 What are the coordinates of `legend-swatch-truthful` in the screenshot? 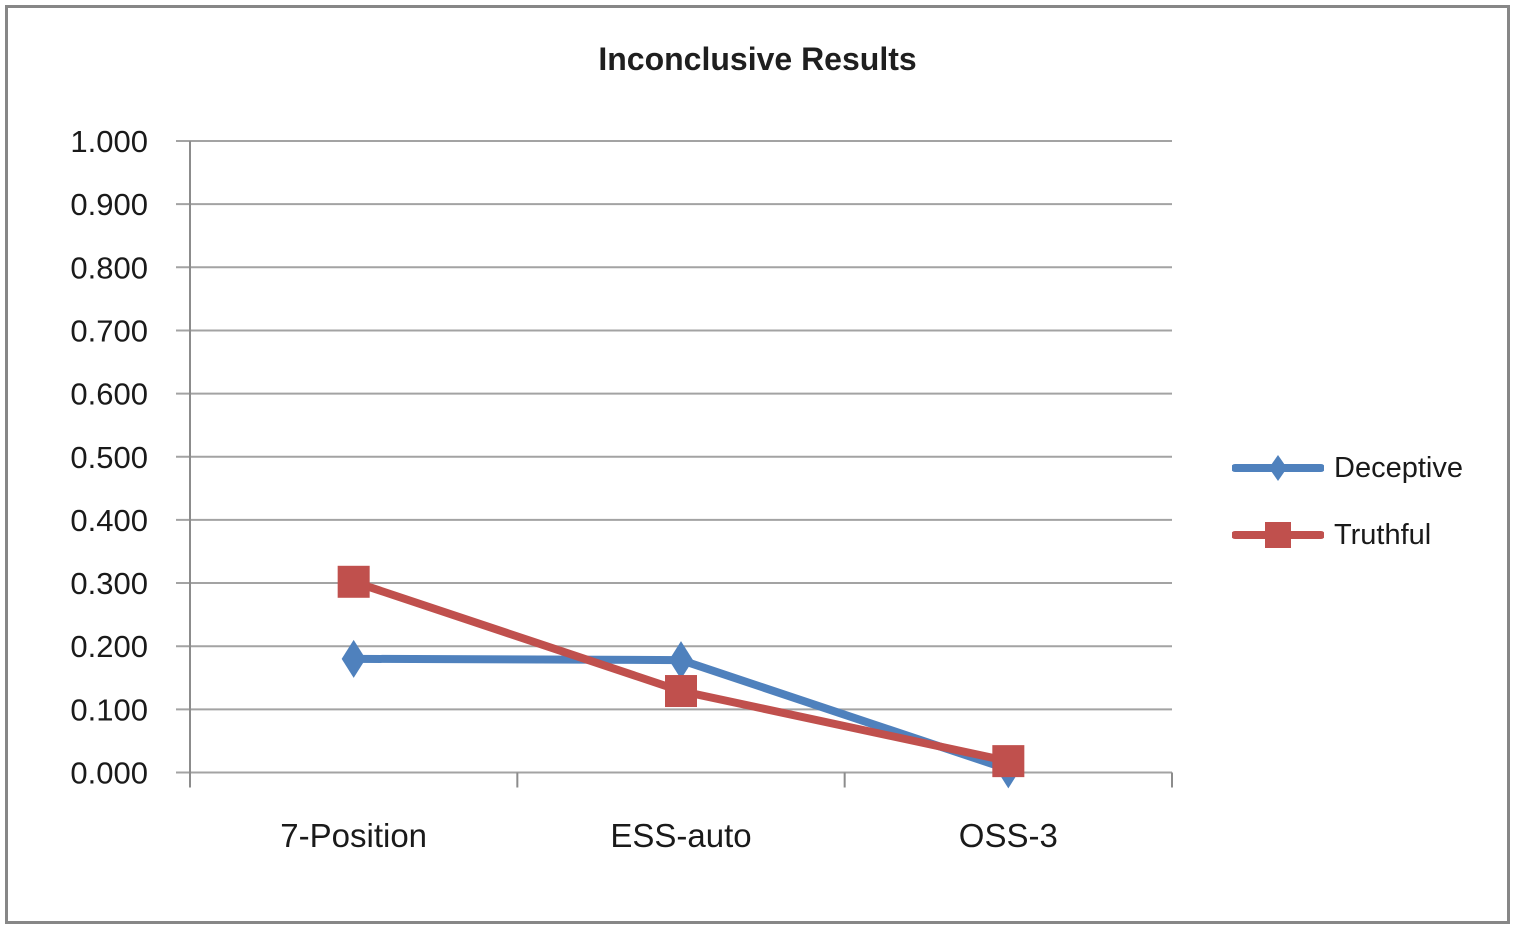 It's located at (1278, 535).